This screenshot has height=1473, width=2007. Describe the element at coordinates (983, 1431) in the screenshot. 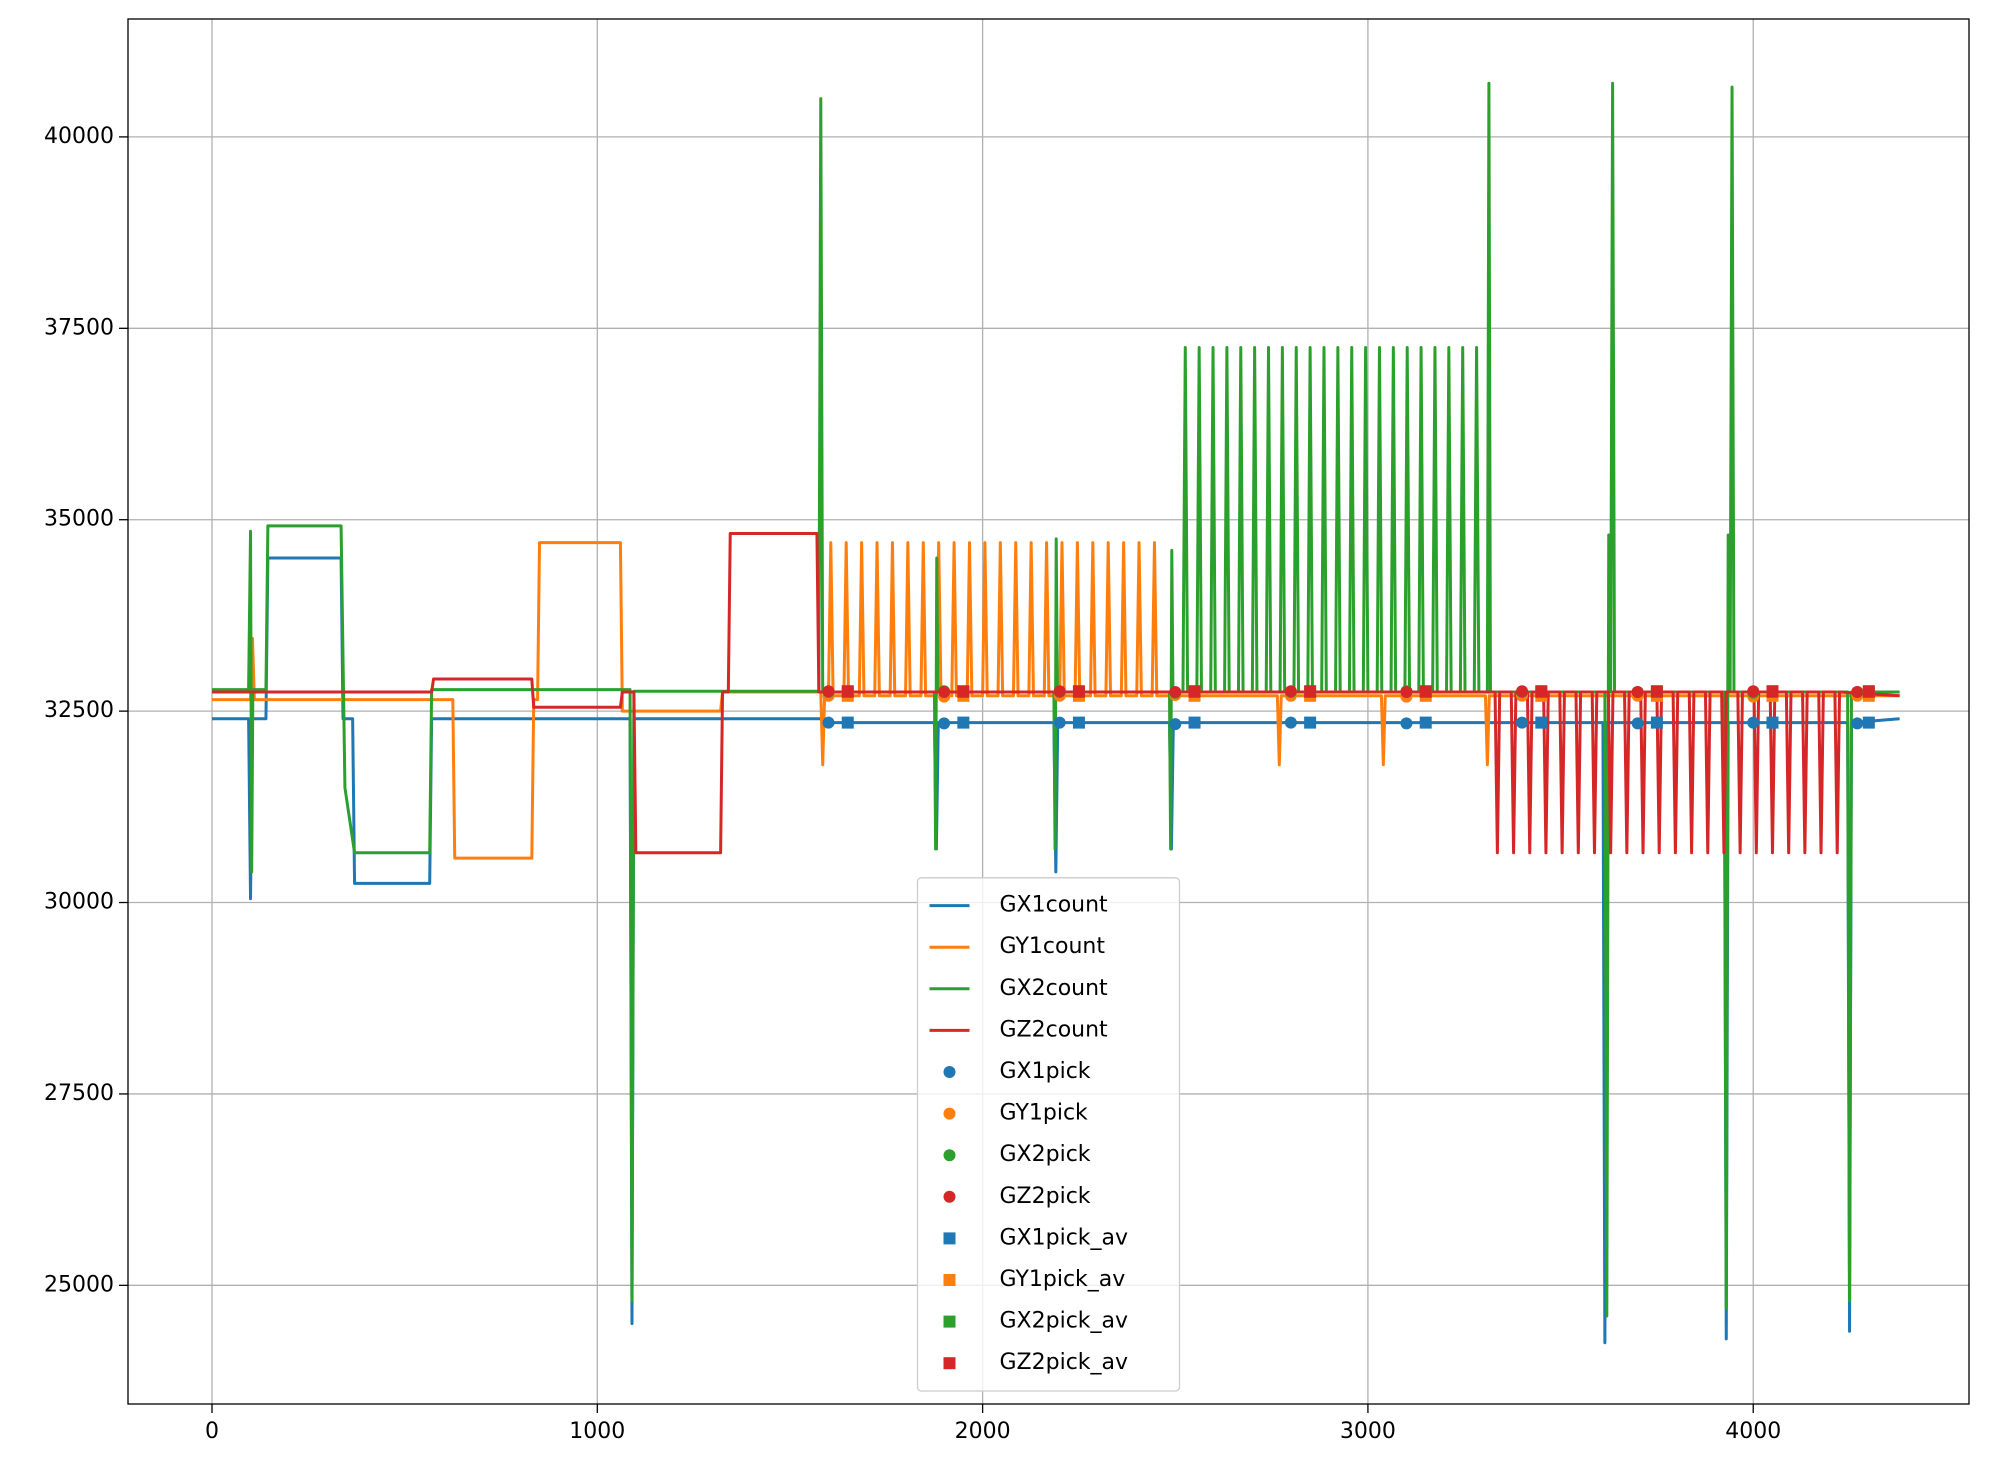

I see `x-tick-label: 2000` at that location.